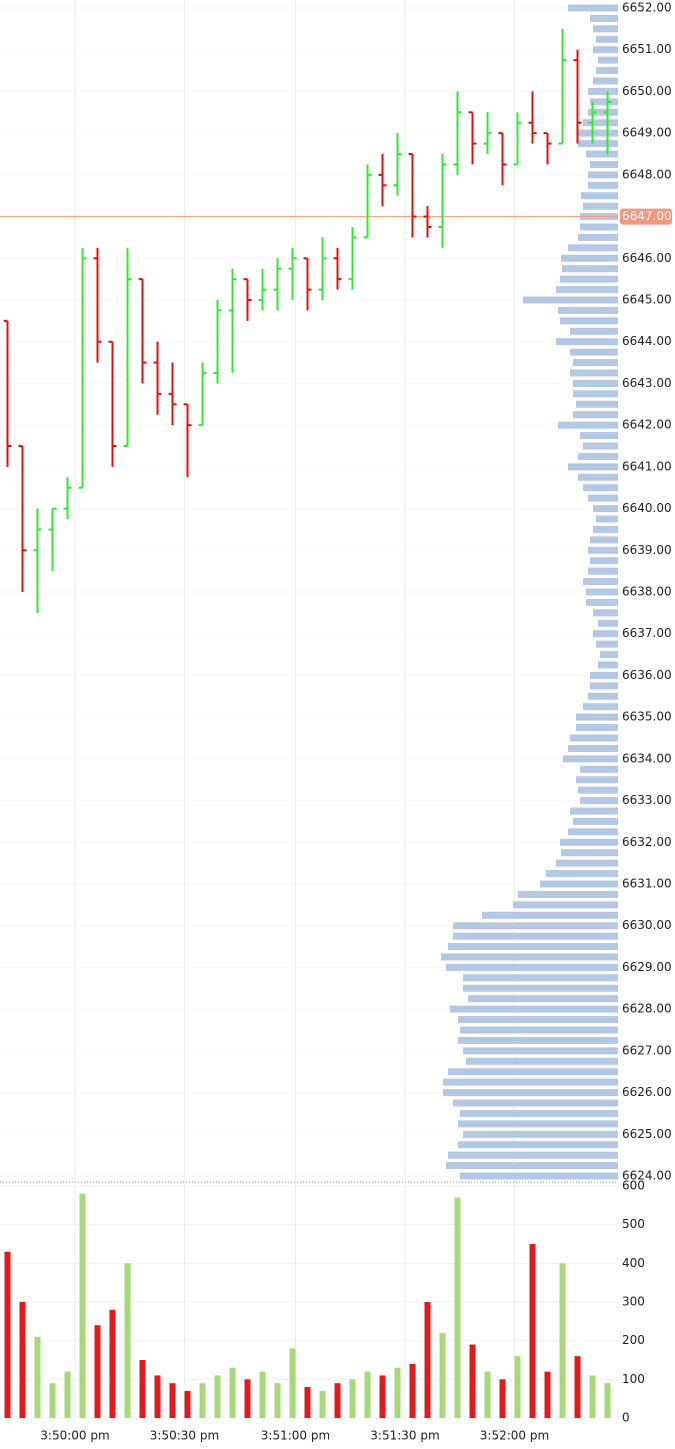 Image resolution: width=675 pixels, height=1449 pixels. What do you see at coordinates (647, 300) in the screenshot?
I see `y-tick-label: 6645.00` at bounding box center [647, 300].